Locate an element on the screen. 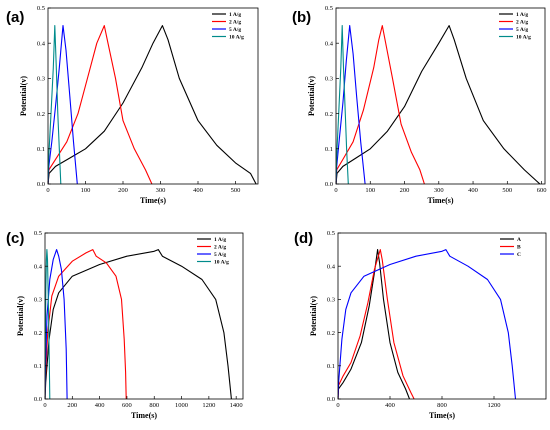 This screenshot has height=430, width=550. panel-label: (a) is located at coordinates (15, 17).